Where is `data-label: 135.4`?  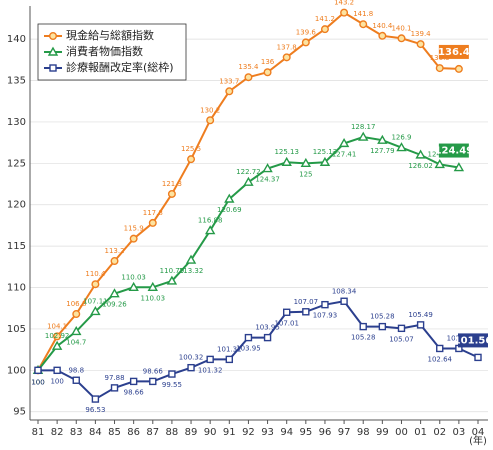 data-label: 135.4 is located at coordinates (248, 67).